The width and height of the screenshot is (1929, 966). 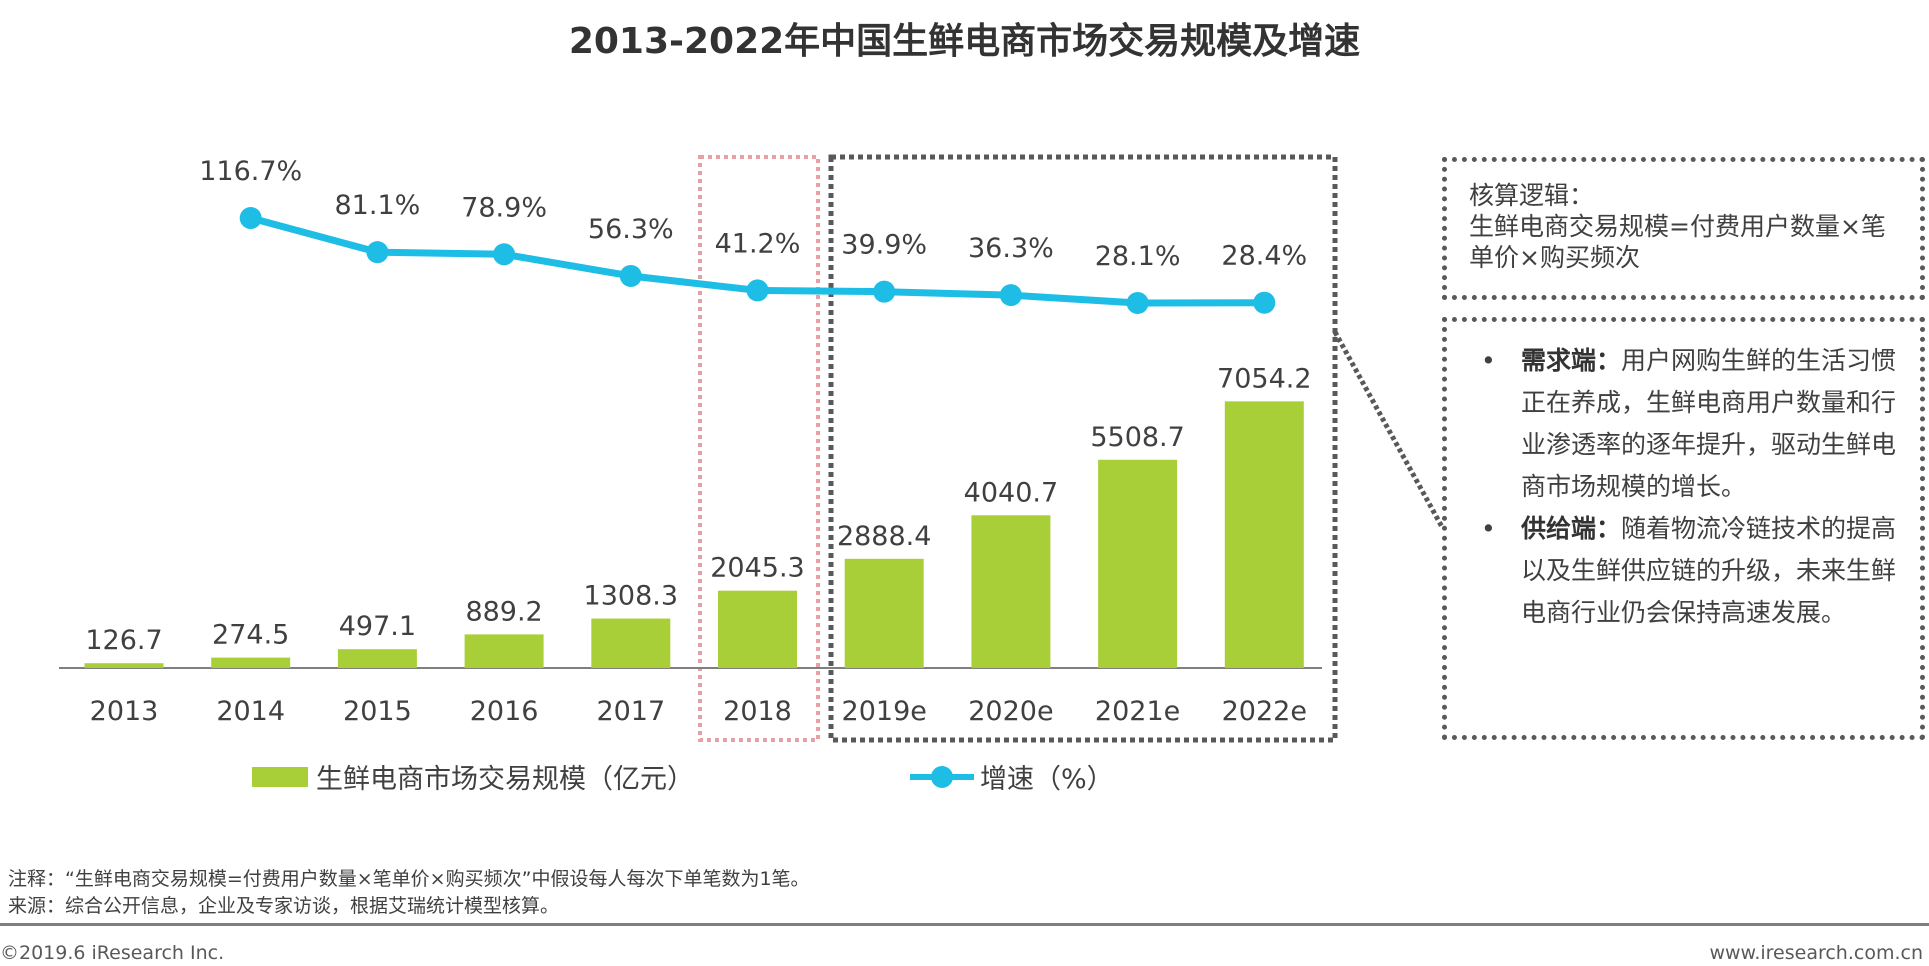 What do you see at coordinates (250, 171) in the screenshot?
I see `growth-label-2014: 116.7%` at bounding box center [250, 171].